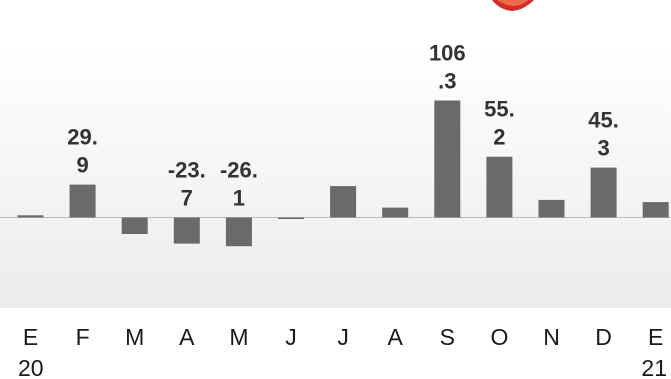 Image resolution: width=671 pixels, height=379 pixels. I want to click on data-label-3-line-0: -23., so click(187, 170).